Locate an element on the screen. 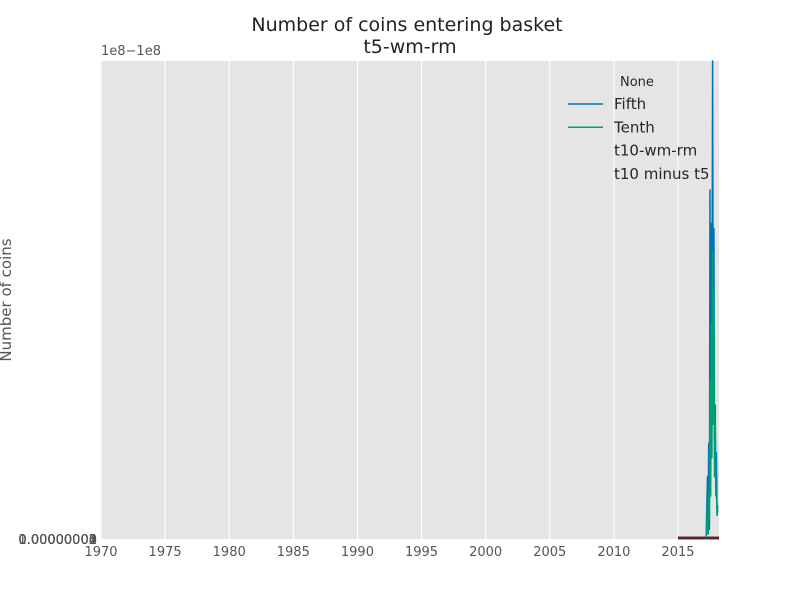  x-tick-label: 2015 is located at coordinates (677, 552).